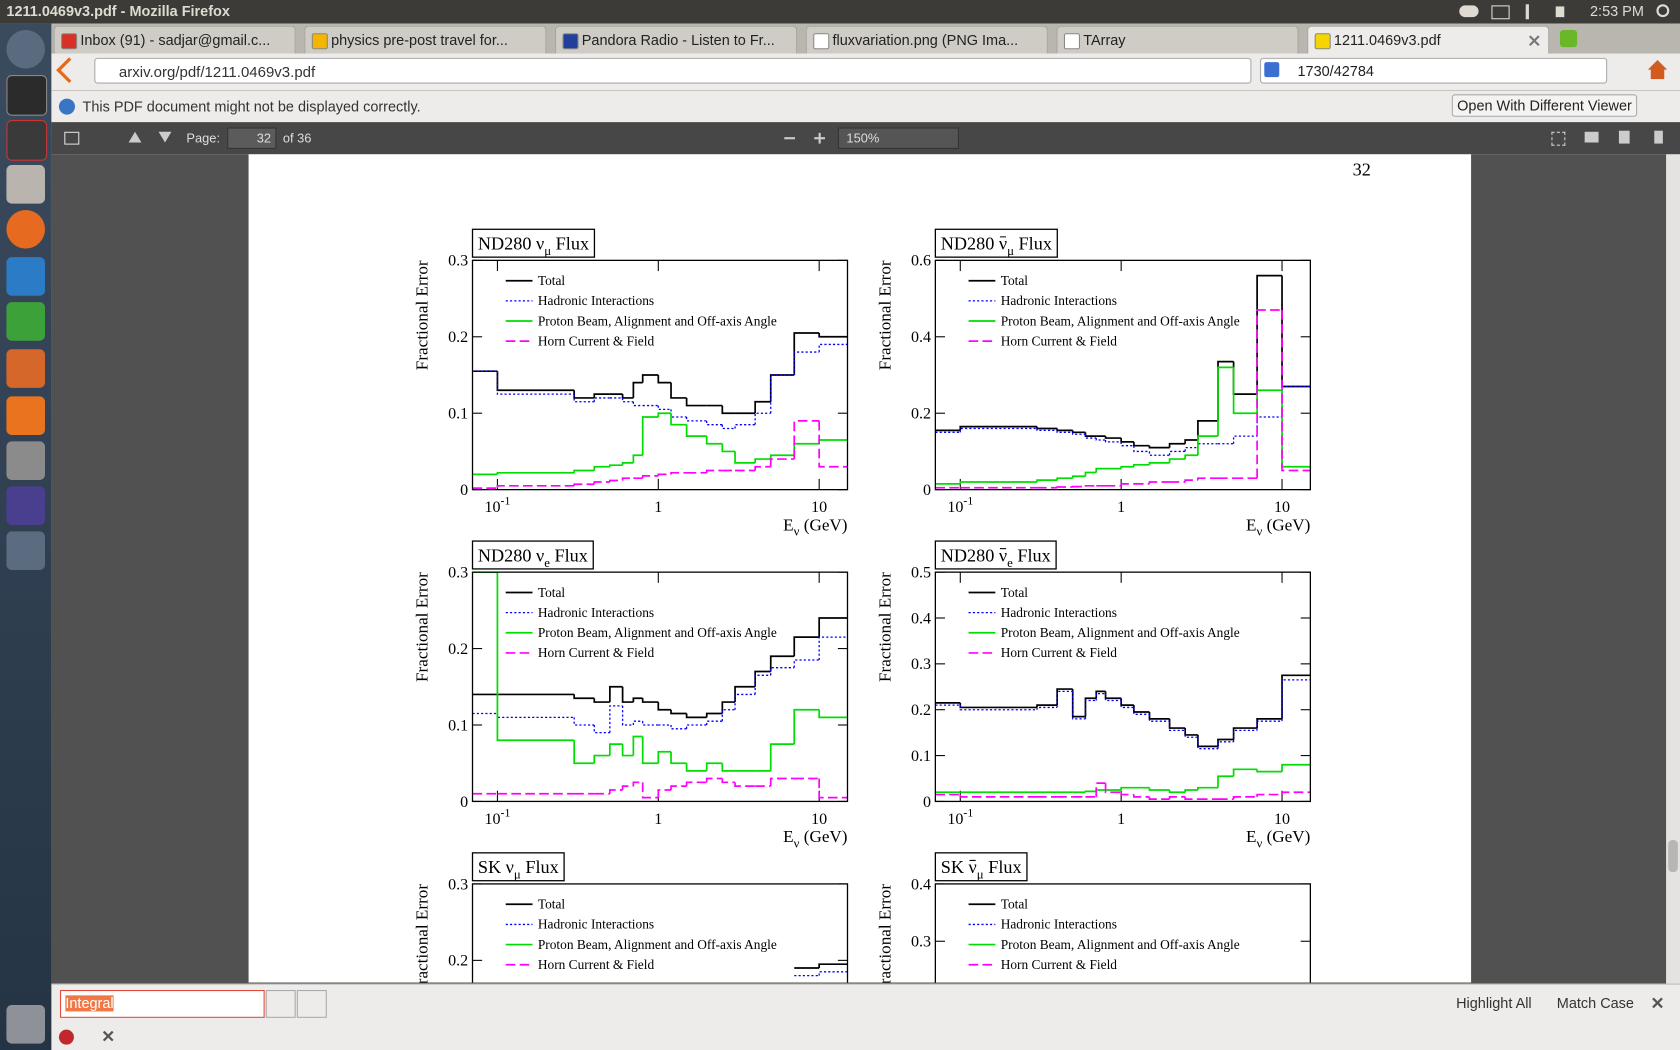  What do you see at coordinates (1500, 12) in the screenshot?
I see `mail-indicator` at bounding box center [1500, 12].